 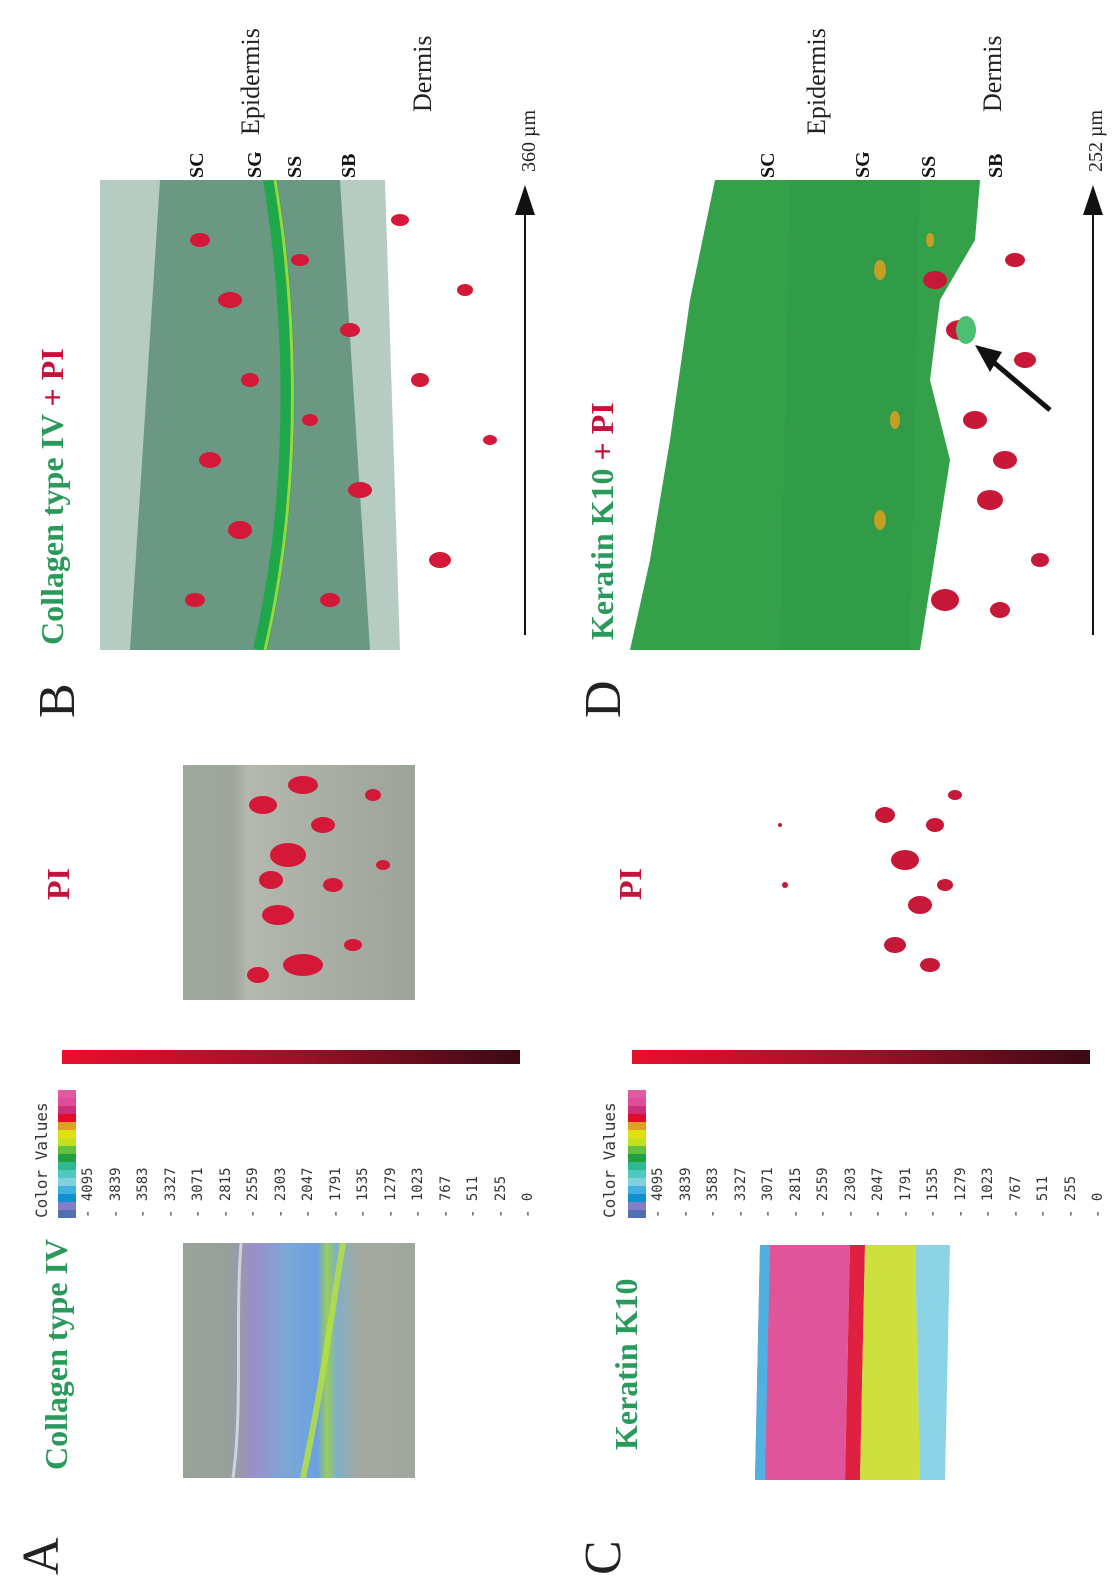 I want to click on layer-label-sg-d: SG, so click(x=863, y=164).